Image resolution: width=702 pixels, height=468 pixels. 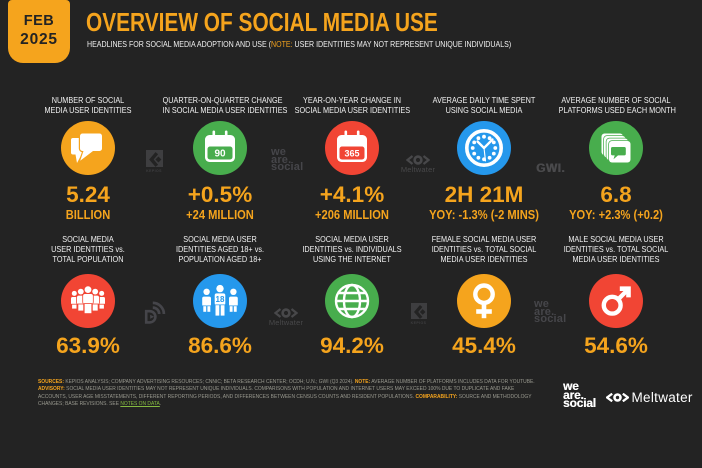 What do you see at coordinates (220, 154) in the screenshot?
I see `svg-text: 90` at bounding box center [220, 154].